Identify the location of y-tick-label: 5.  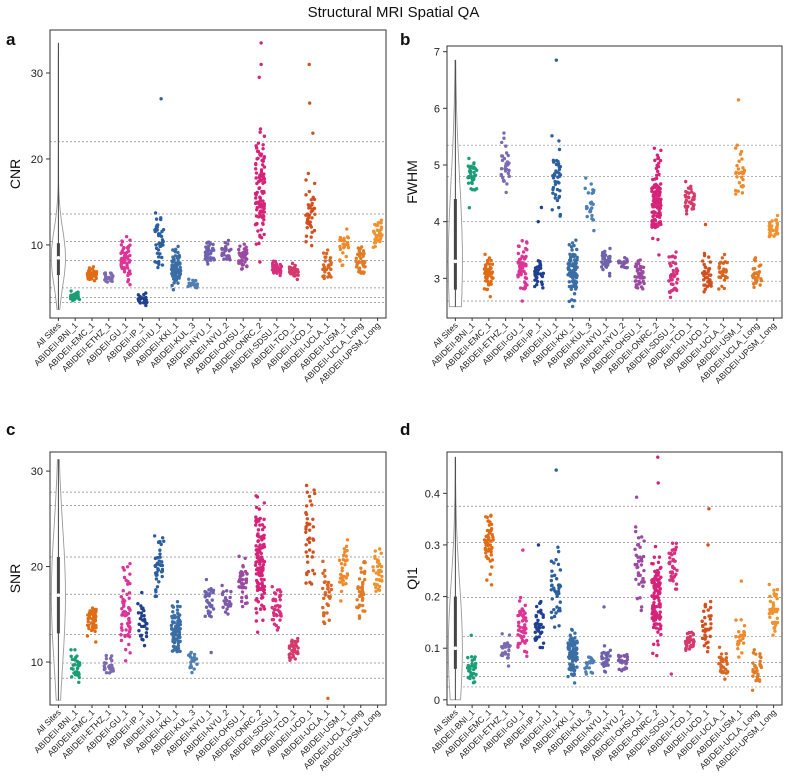
(437, 166).